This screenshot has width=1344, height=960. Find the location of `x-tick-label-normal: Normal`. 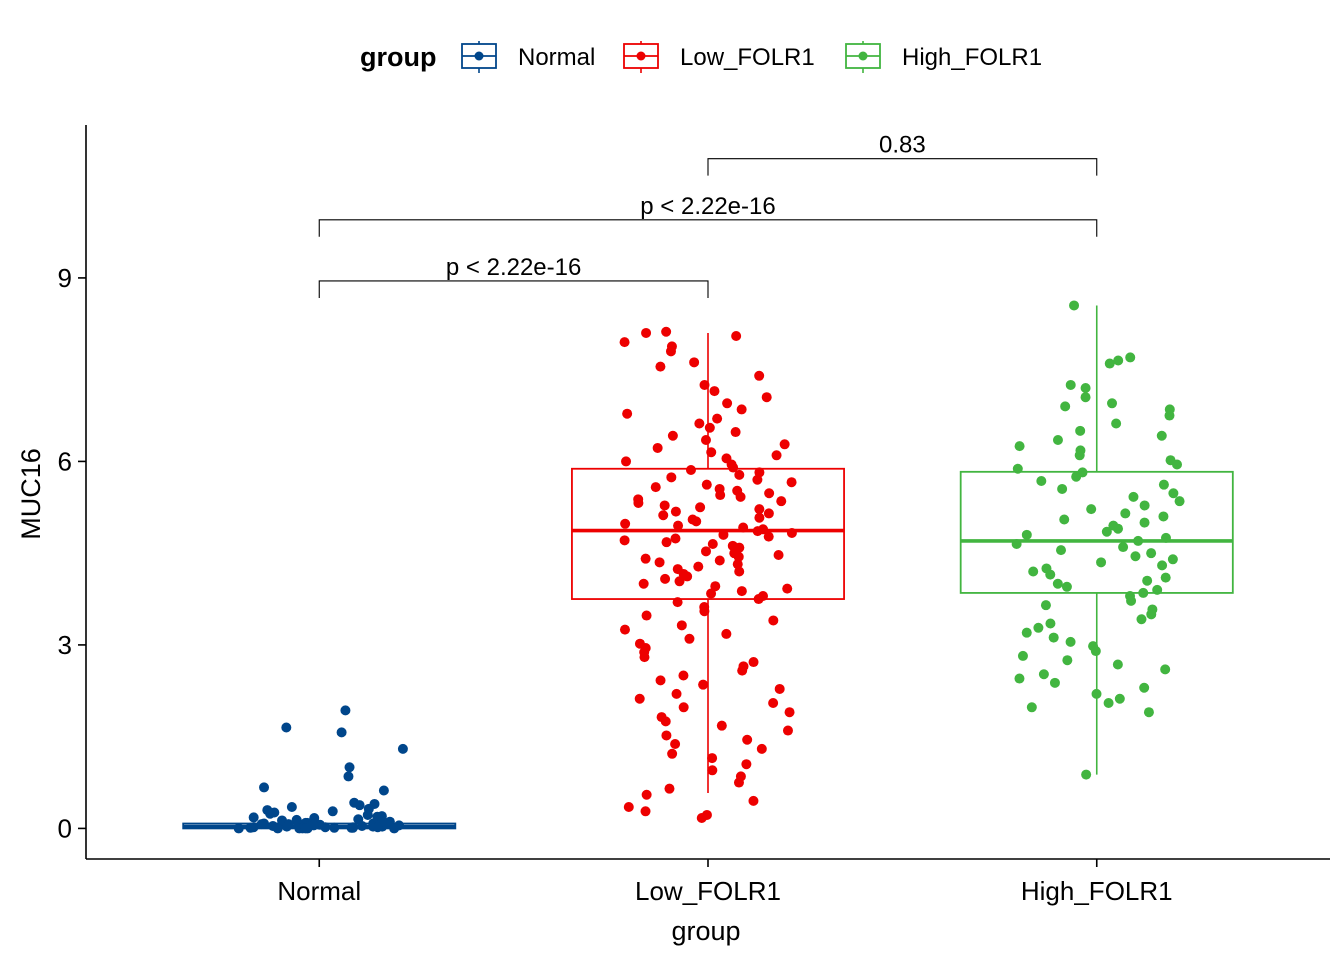

x-tick-label-normal: Normal is located at coordinates (319, 891).